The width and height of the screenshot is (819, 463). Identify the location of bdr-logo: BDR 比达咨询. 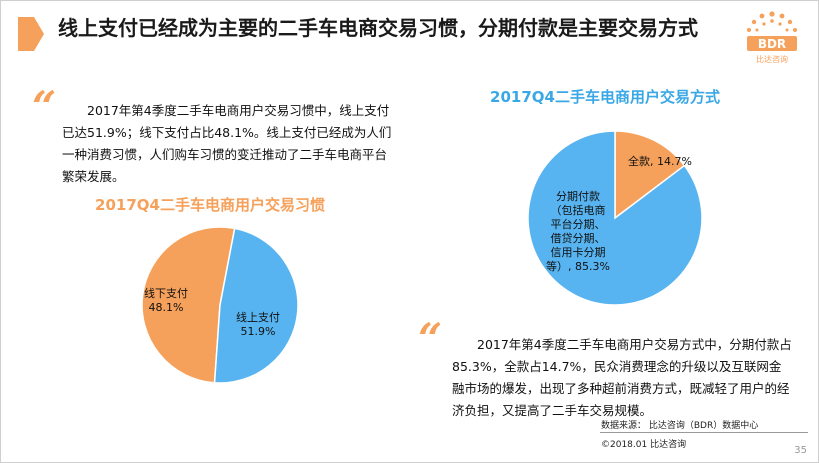
(772, 37).